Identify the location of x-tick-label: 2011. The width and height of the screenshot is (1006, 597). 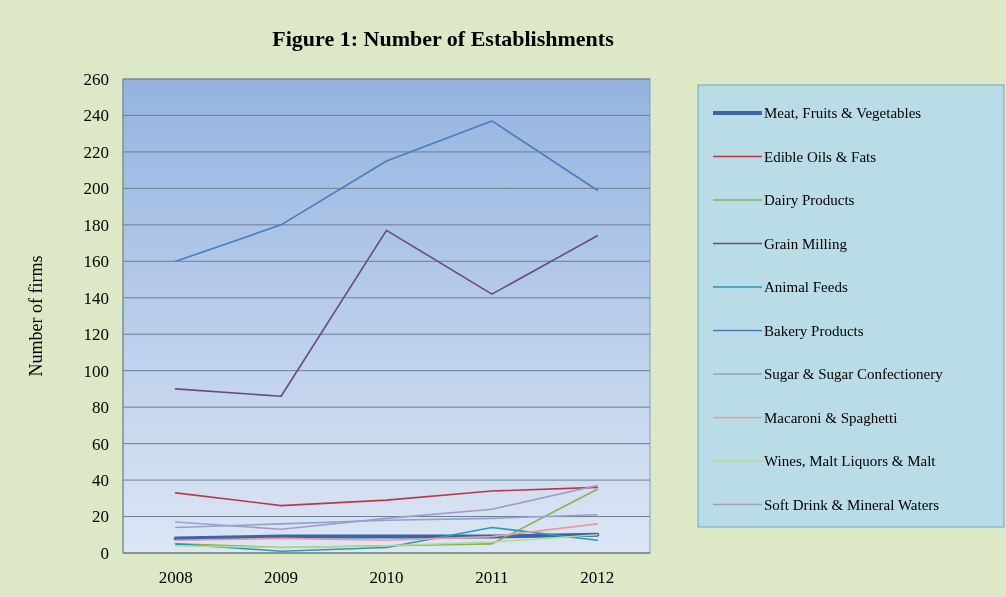
(492, 577).